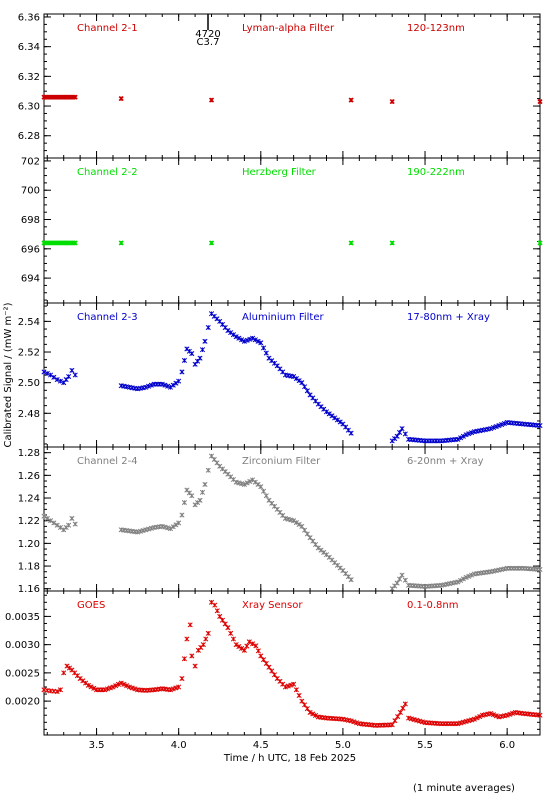 The height and width of the screenshot is (804, 550). Describe the element at coordinates (29, 107) in the screenshot. I see `y-tick-label: 6.30` at that location.